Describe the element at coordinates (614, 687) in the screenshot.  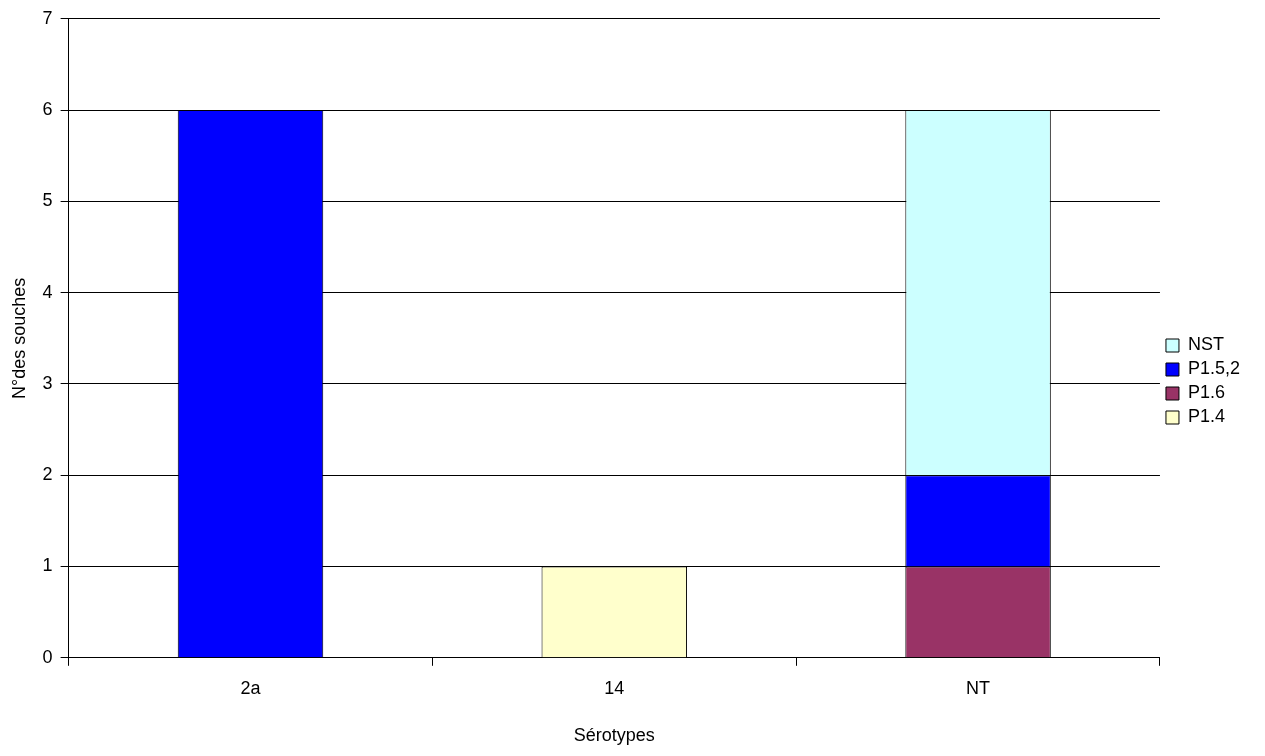
I see `x-tick-label: 14` at that location.